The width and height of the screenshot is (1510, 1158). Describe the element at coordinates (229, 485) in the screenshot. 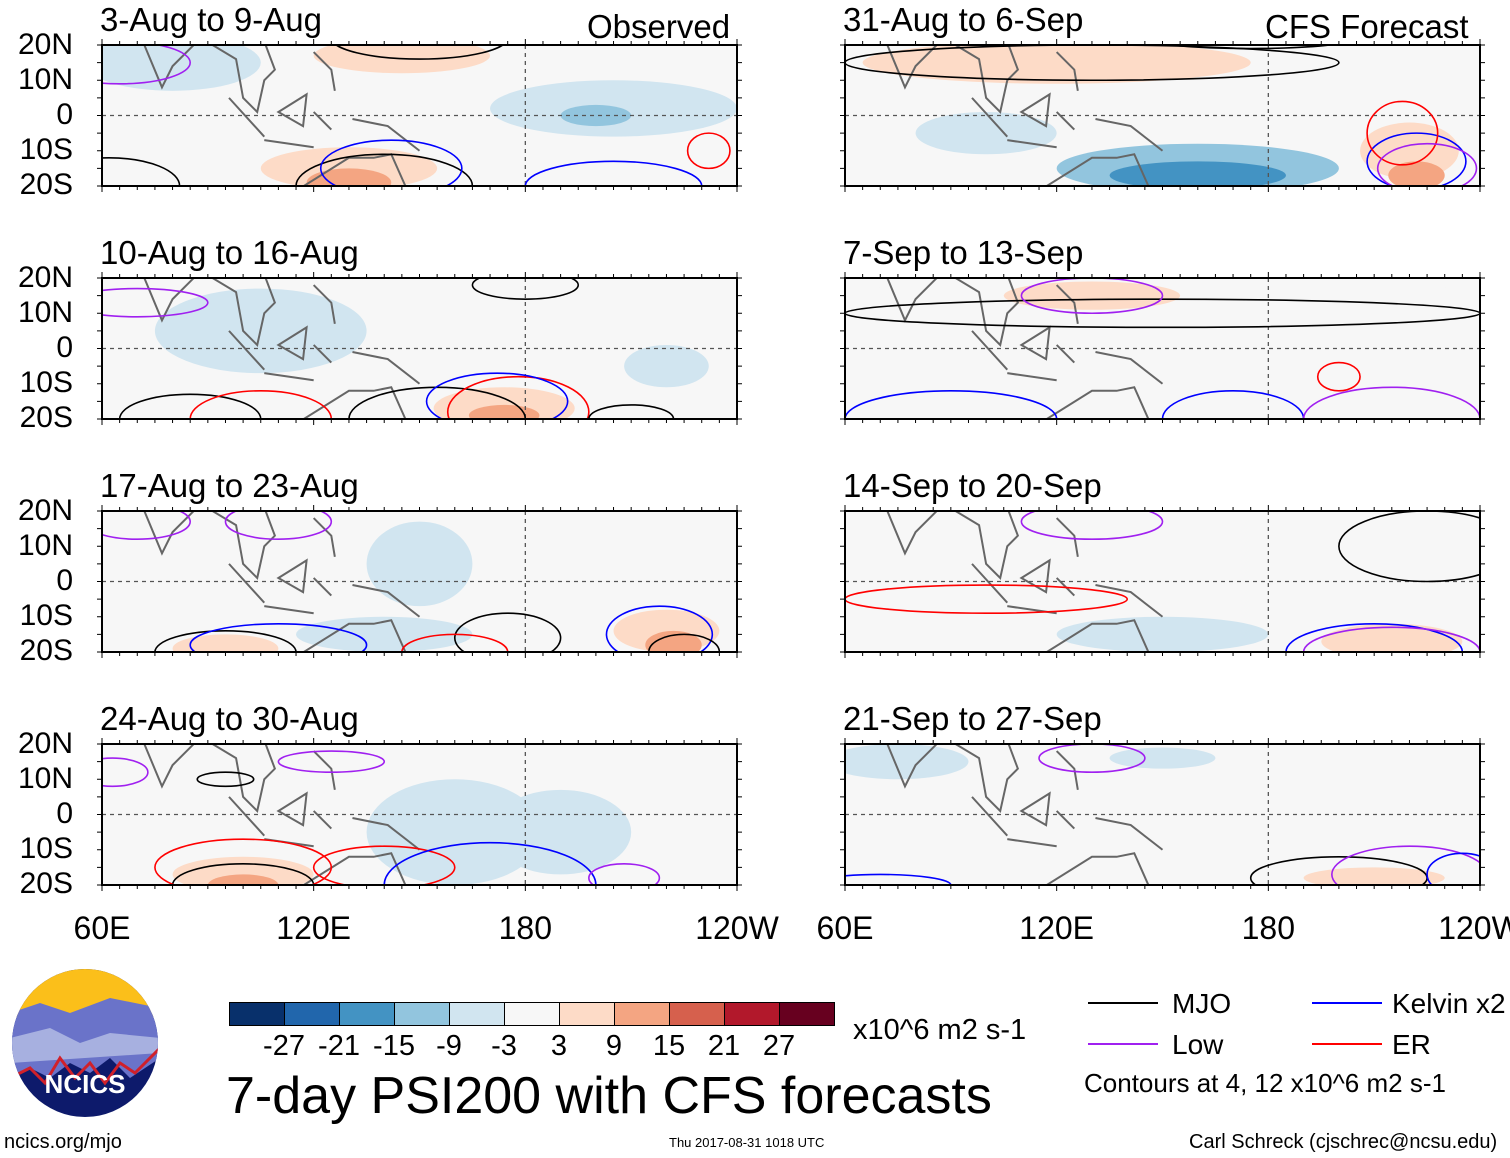

I see `panel-title: 17-Aug to 23-Aug` at that location.